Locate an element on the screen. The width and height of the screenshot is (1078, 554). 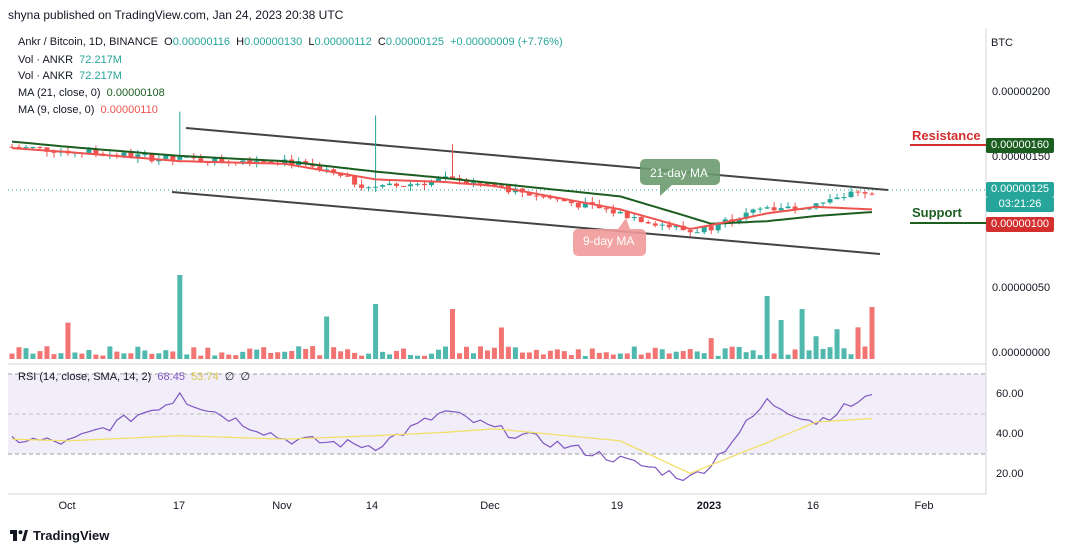
ma21-label: MA (21, close, 0) is located at coordinates (59, 93).